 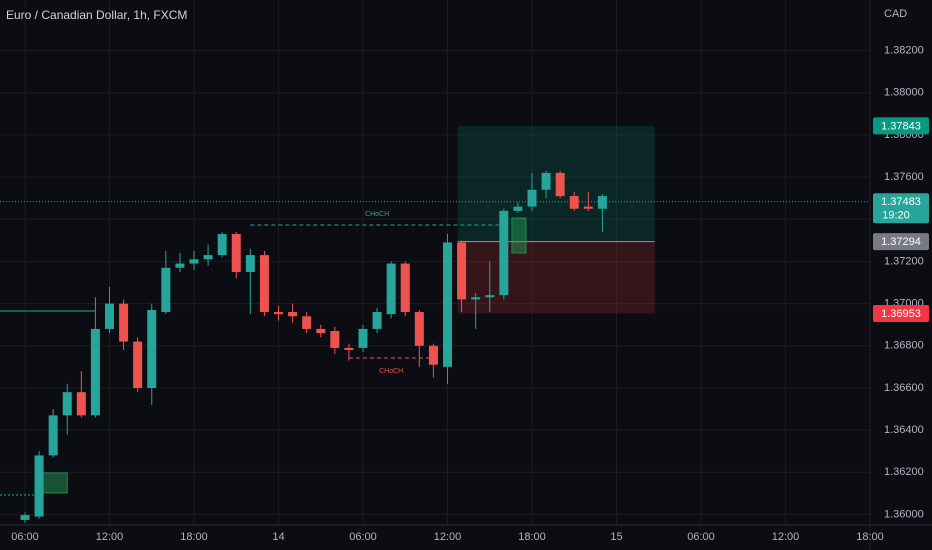 What do you see at coordinates (616, 537) in the screenshot?
I see `x-tick-label: 15` at bounding box center [616, 537].